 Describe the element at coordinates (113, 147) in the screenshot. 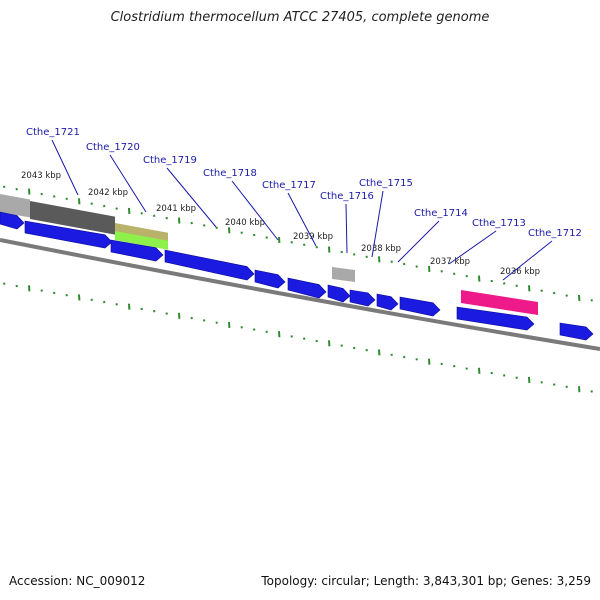

I see `gene-label: Cthe_1720` at that location.